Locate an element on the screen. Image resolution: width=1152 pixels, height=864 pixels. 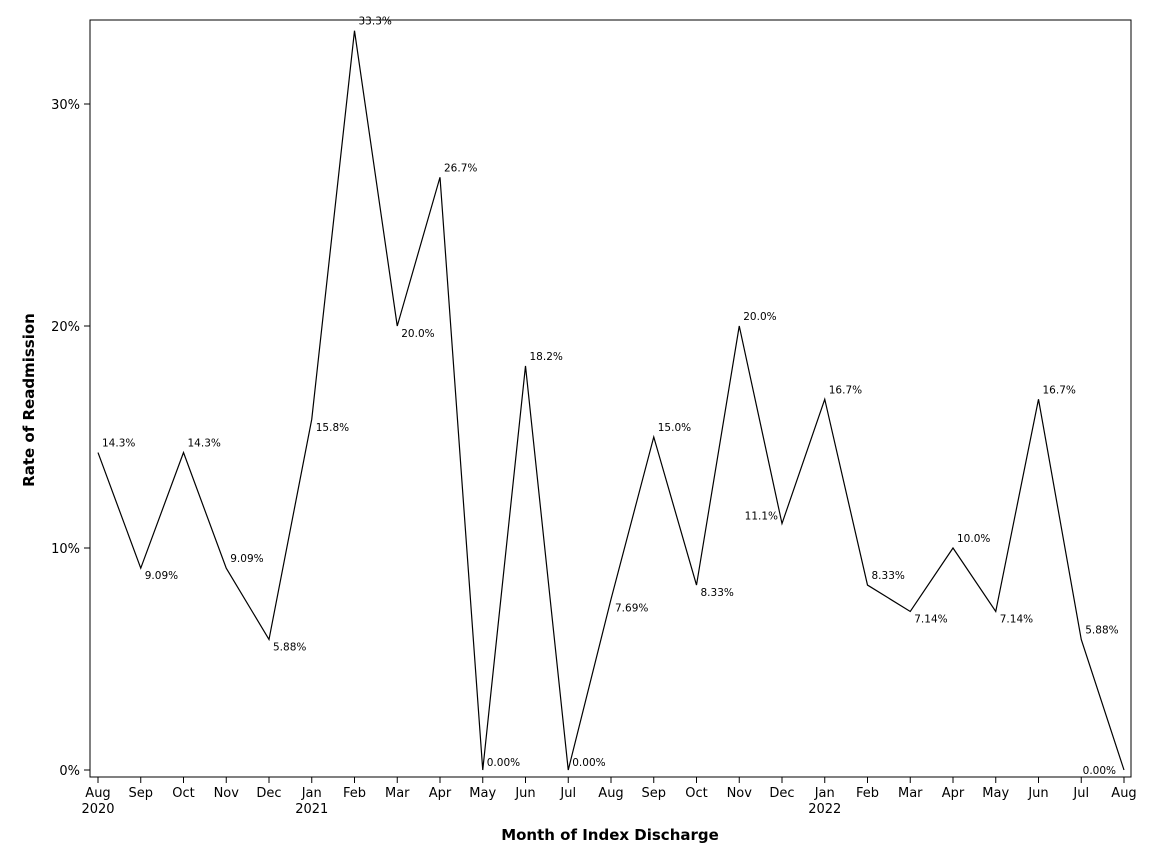
x-tick-year-label: 2022 is located at coordinates (824, 809).